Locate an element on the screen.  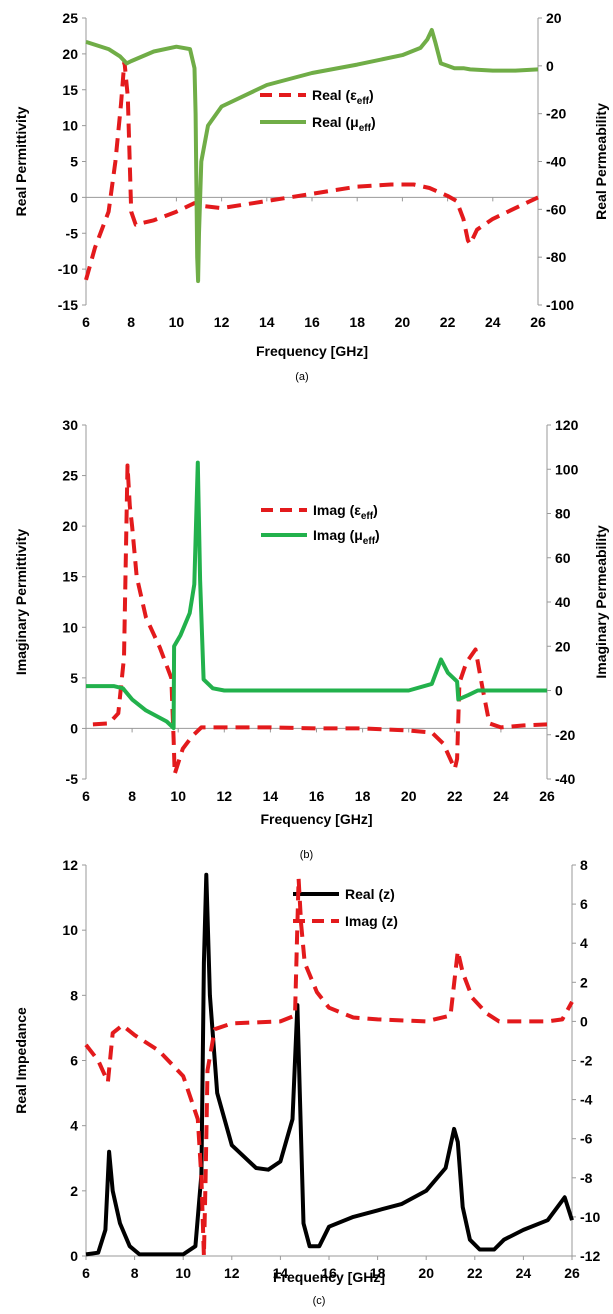
y-axis-title: Imaginary Permittivity is located at coordinates (21, 602).